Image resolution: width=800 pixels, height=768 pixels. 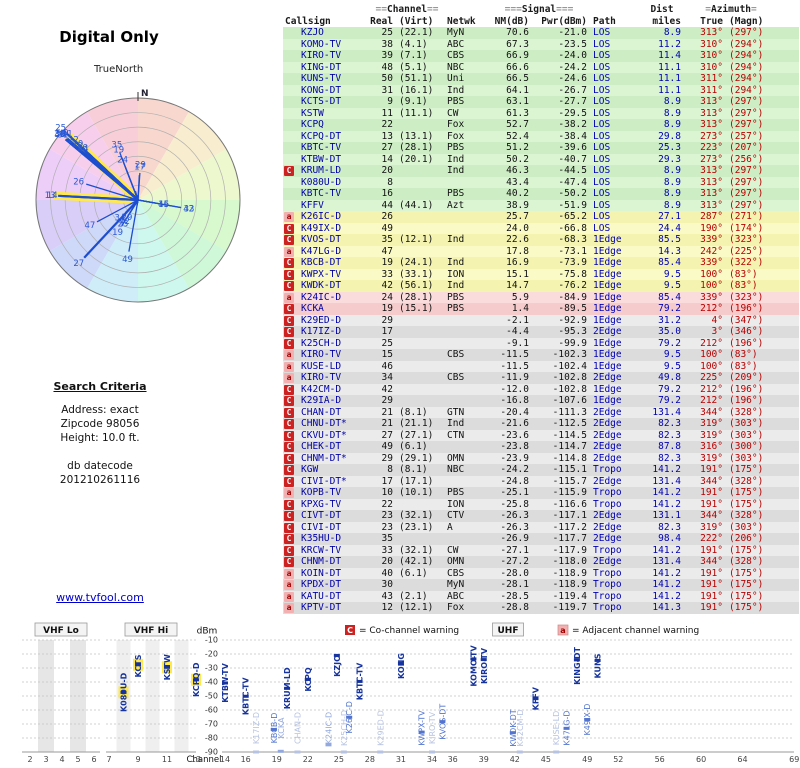 I want to click on callsign-cell: K29IA-D, so click(x=321, y=400).